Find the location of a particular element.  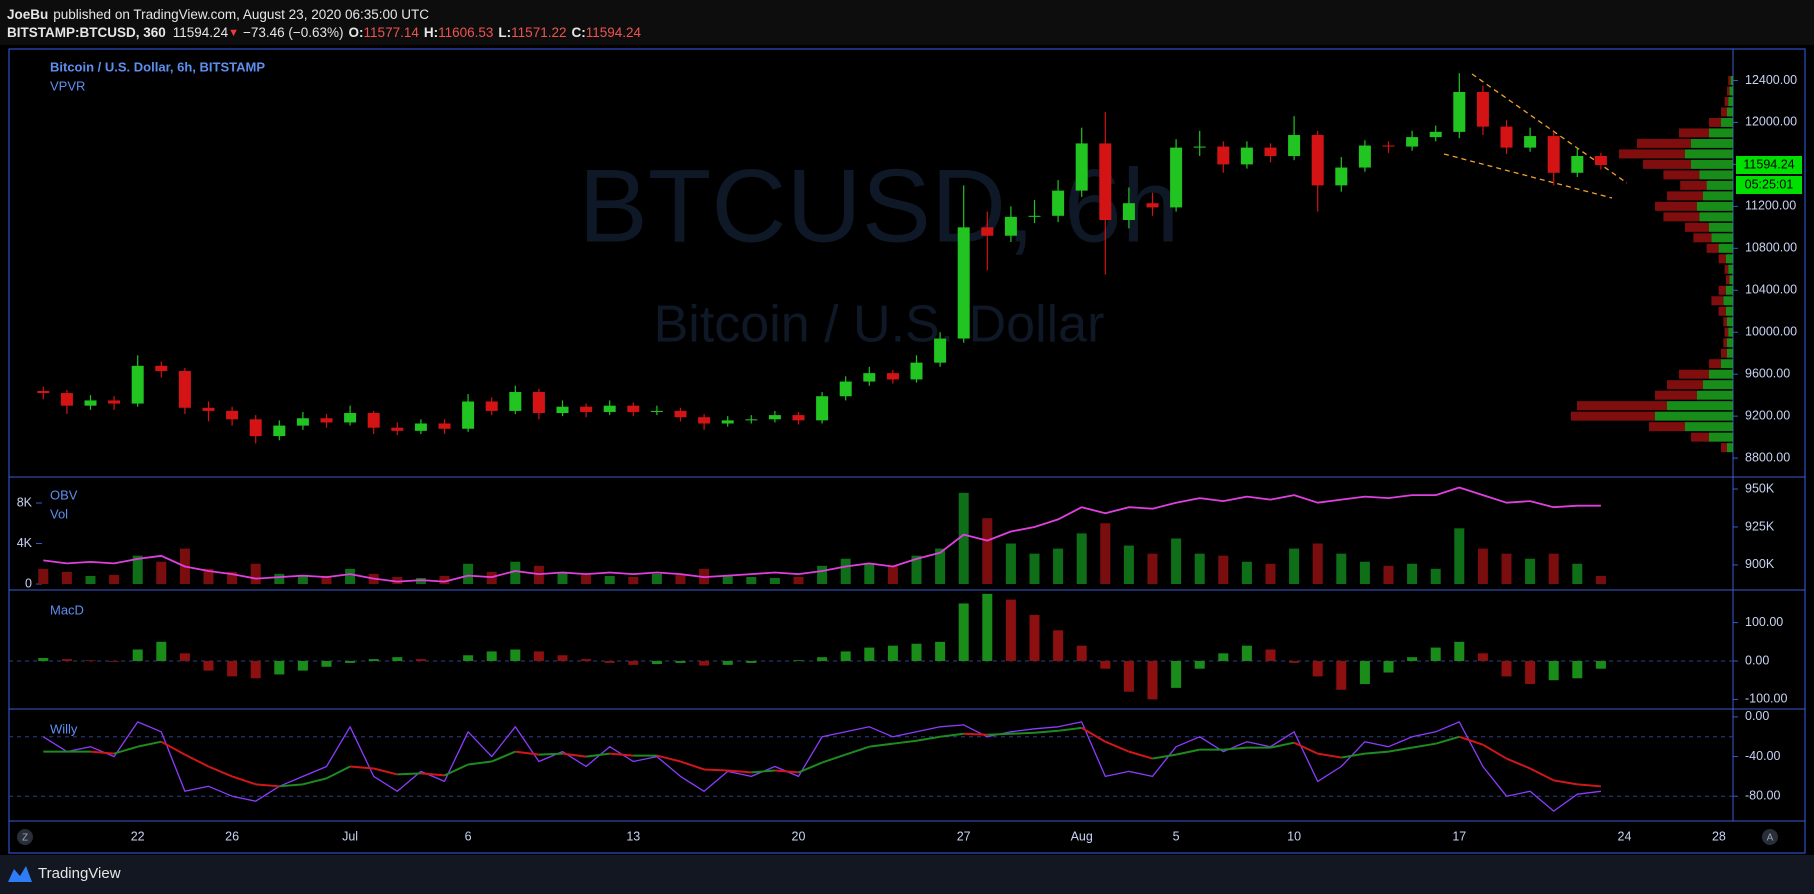

last-price-box is located at coordinates (1769, 164).